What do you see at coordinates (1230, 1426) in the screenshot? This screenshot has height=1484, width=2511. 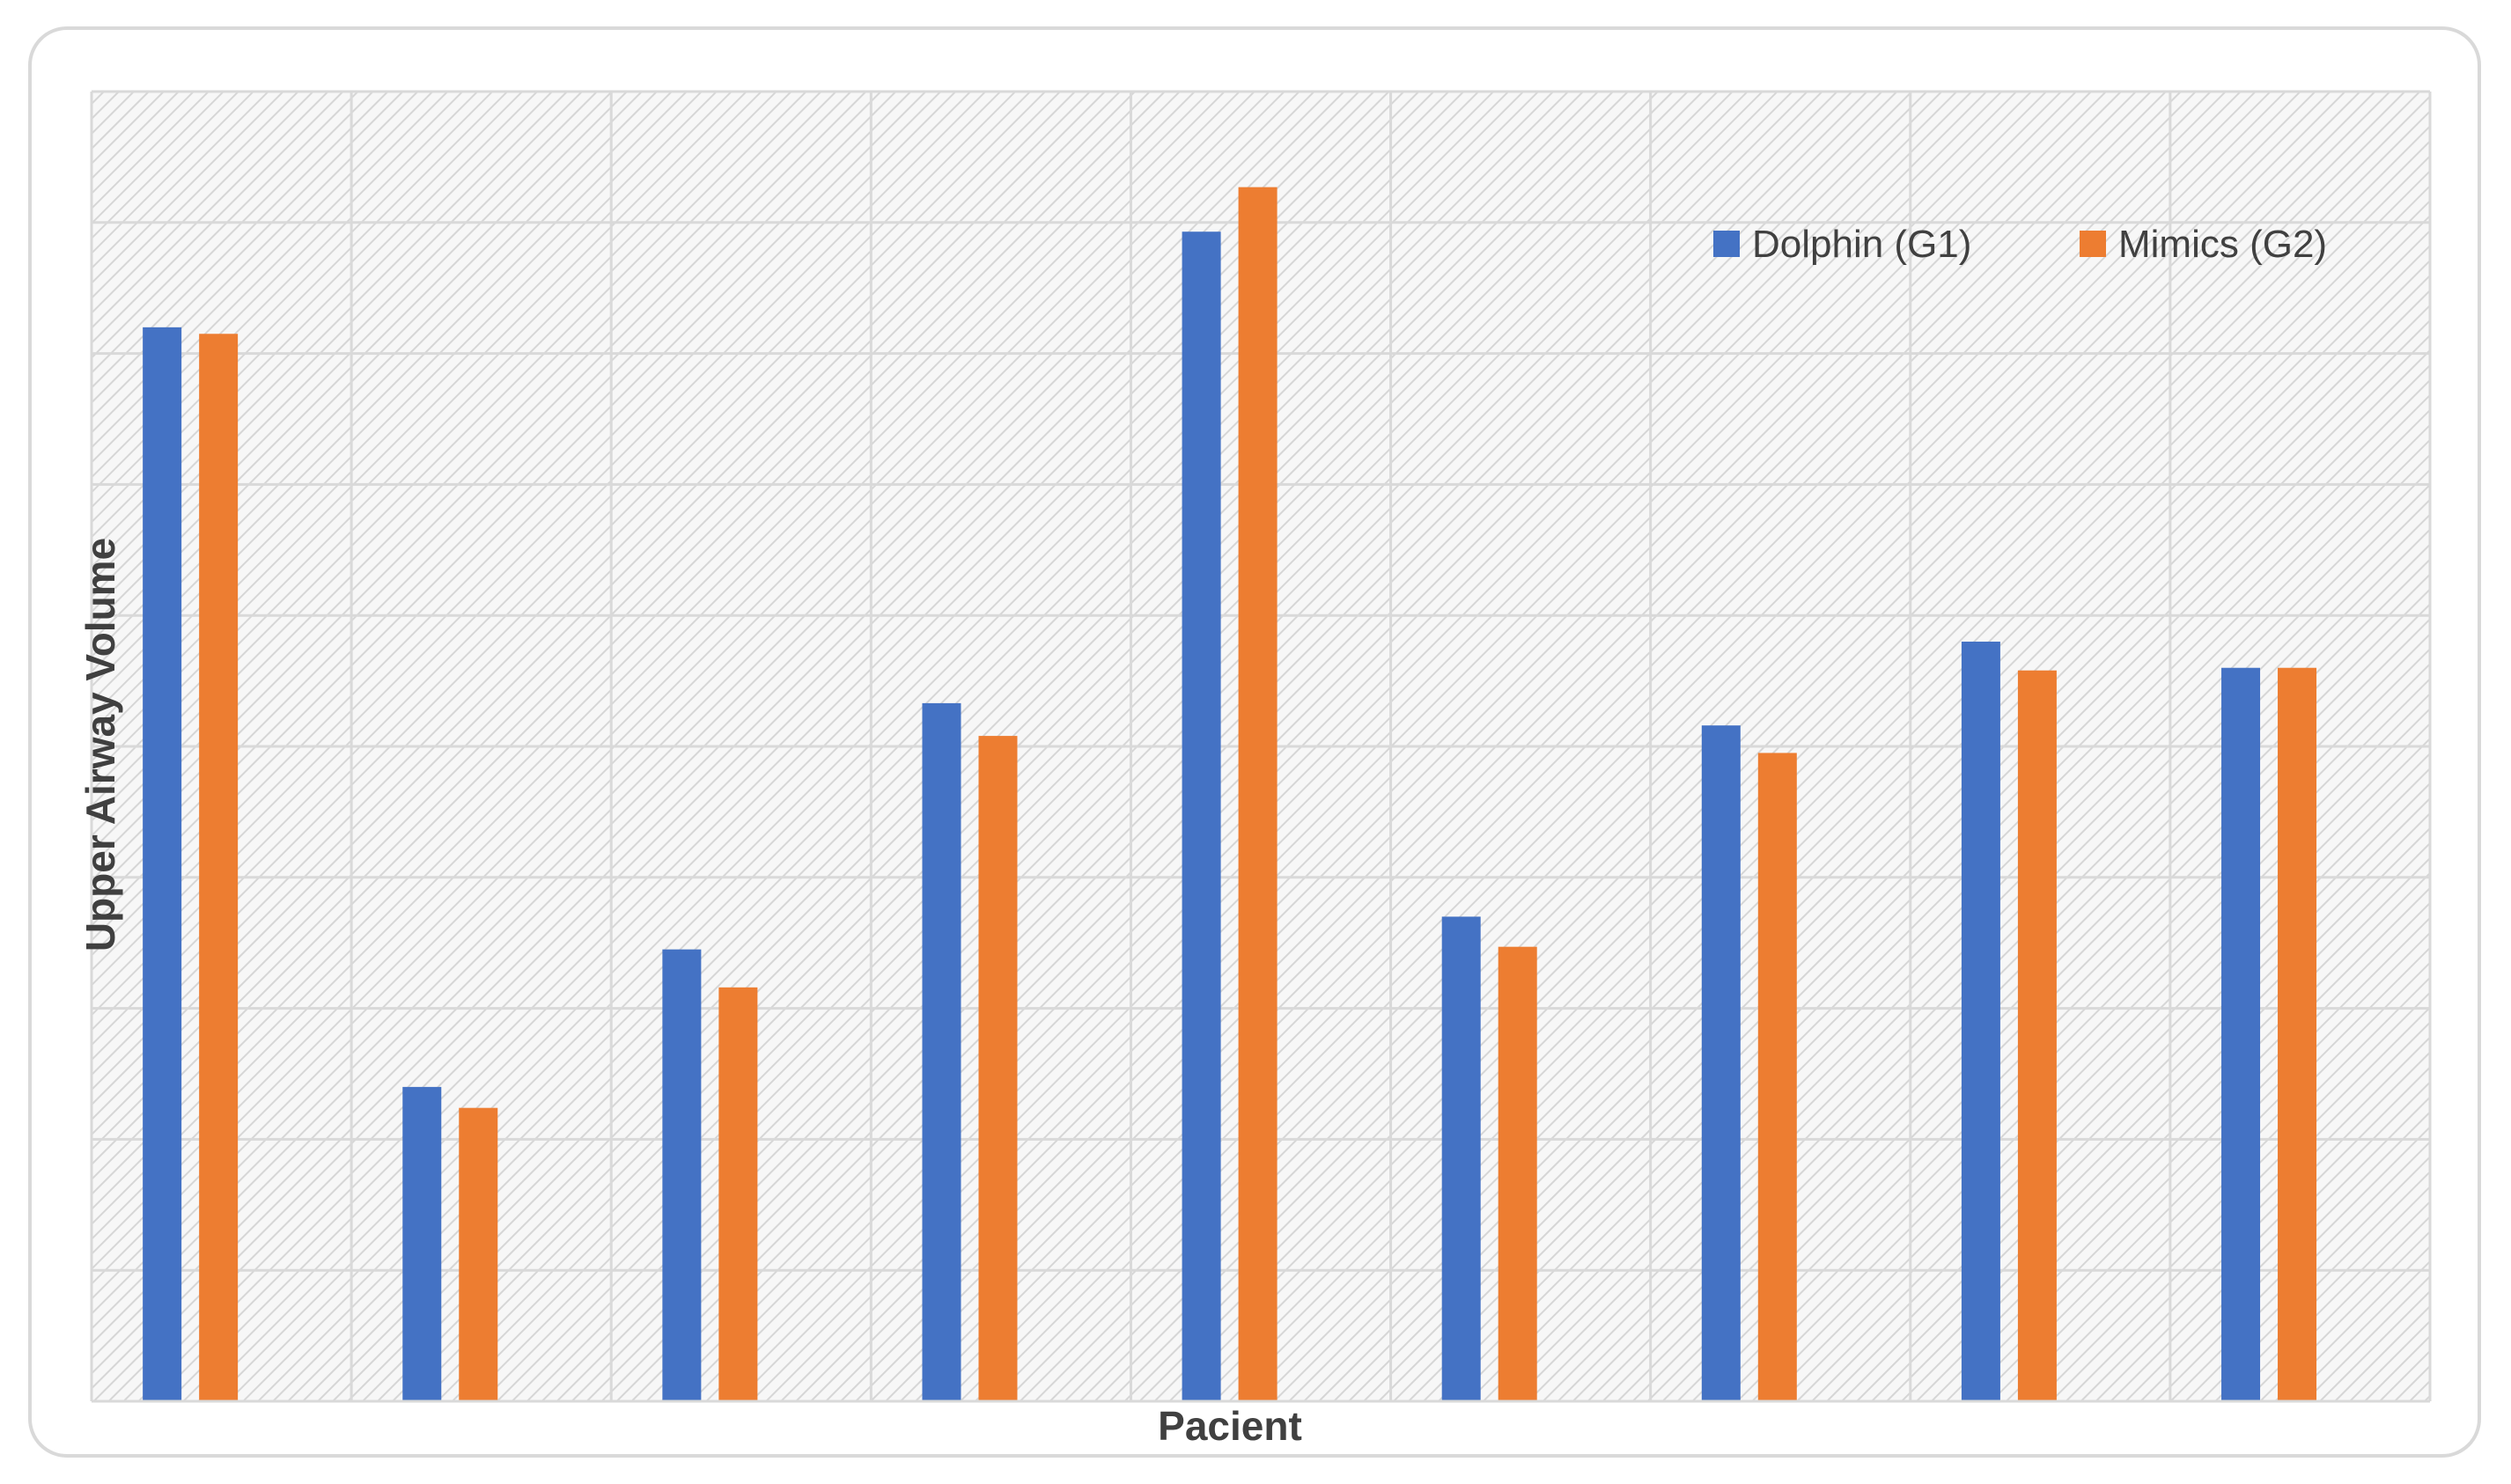 I see `x-axis-title: Pacient` at bounding box center [1230, 1426].